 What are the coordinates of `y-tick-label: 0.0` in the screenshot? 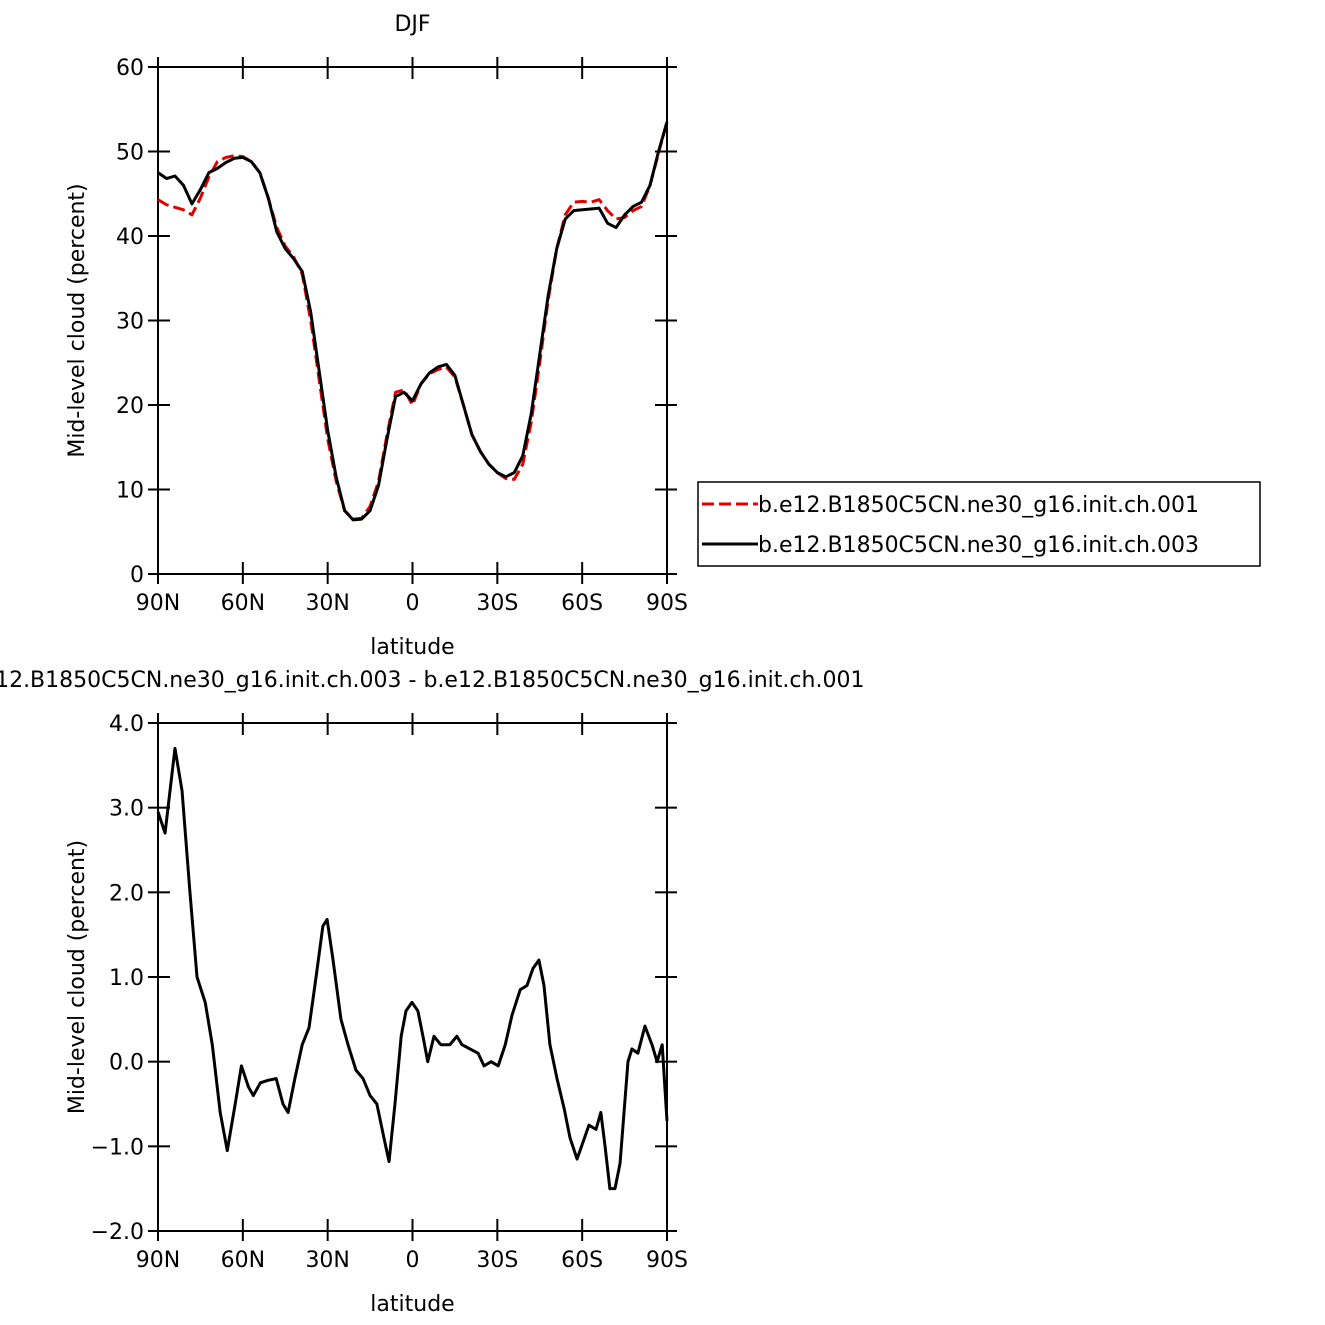 It's located at (126, 1063).